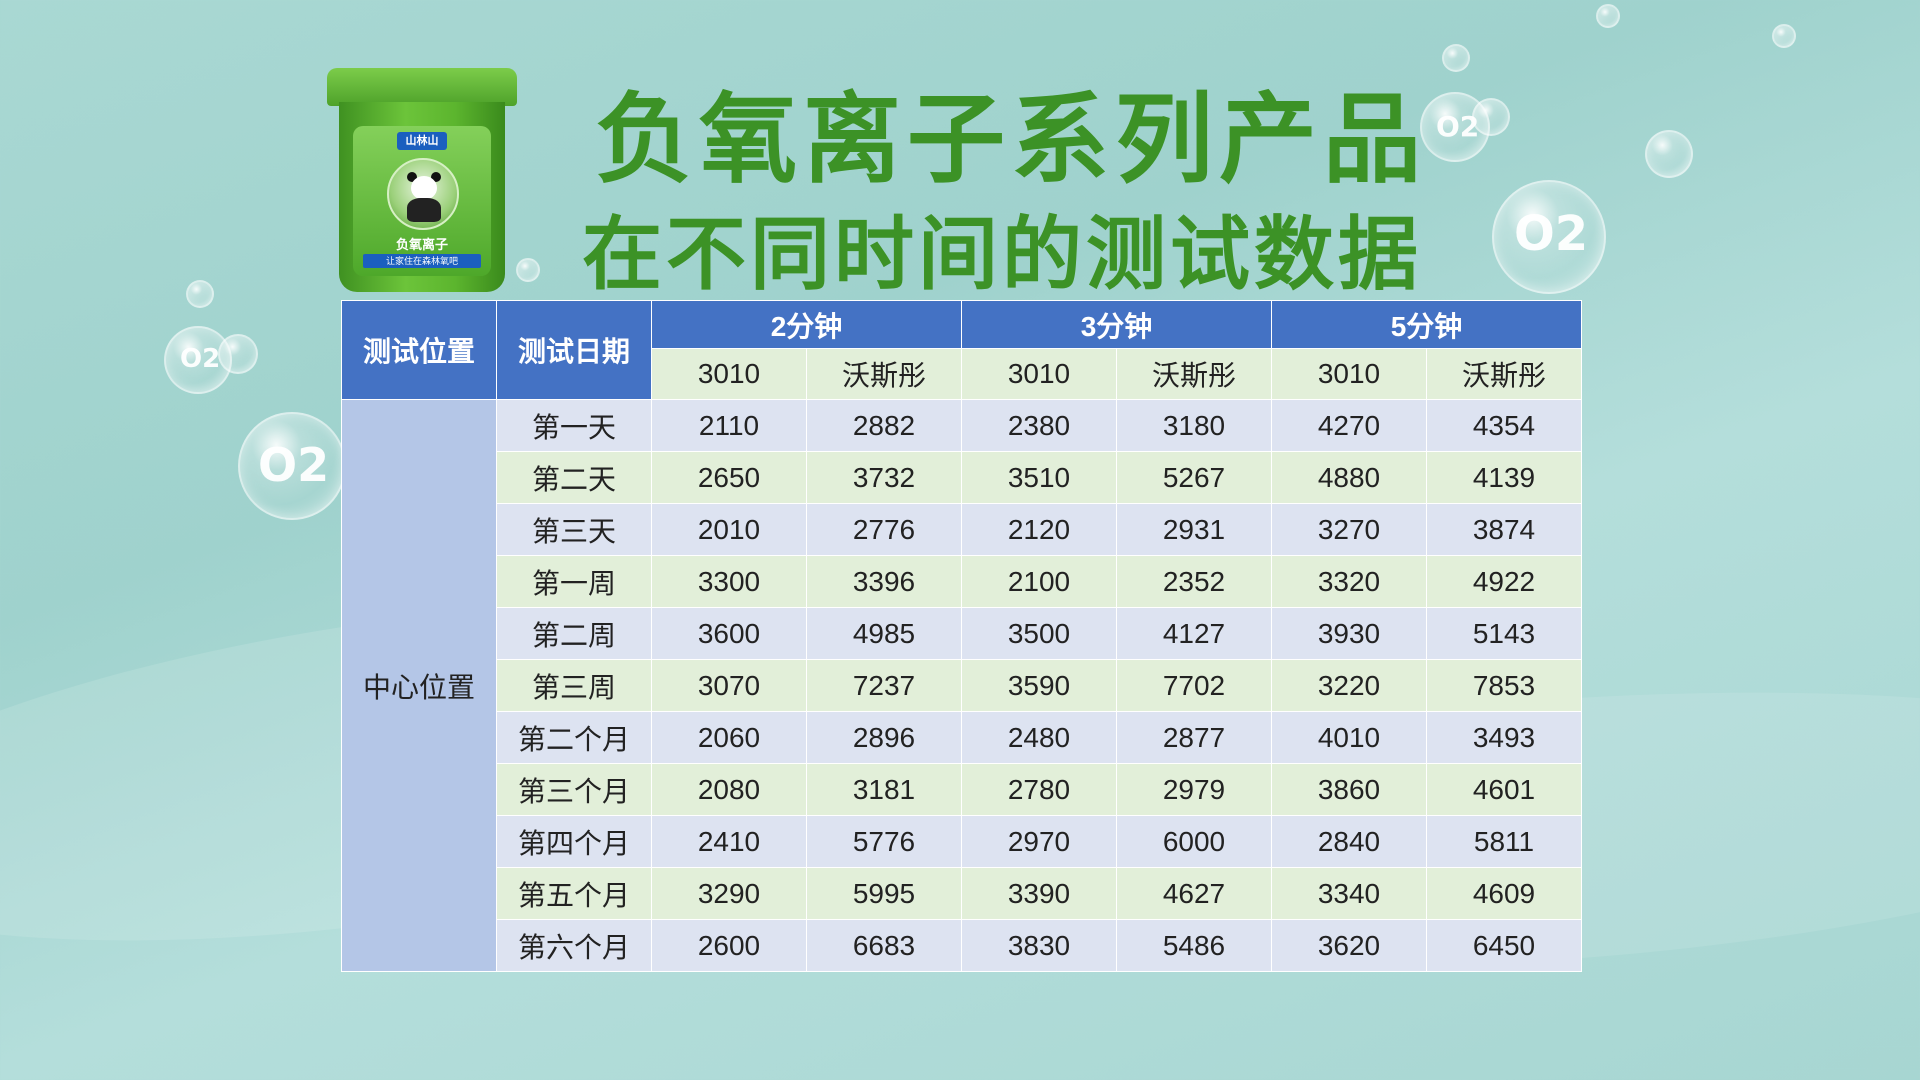  What do you see at coordinates (1039, 841) in the screenshot?
I see `value-cell: 2970` at bounding box center [1039, 841].